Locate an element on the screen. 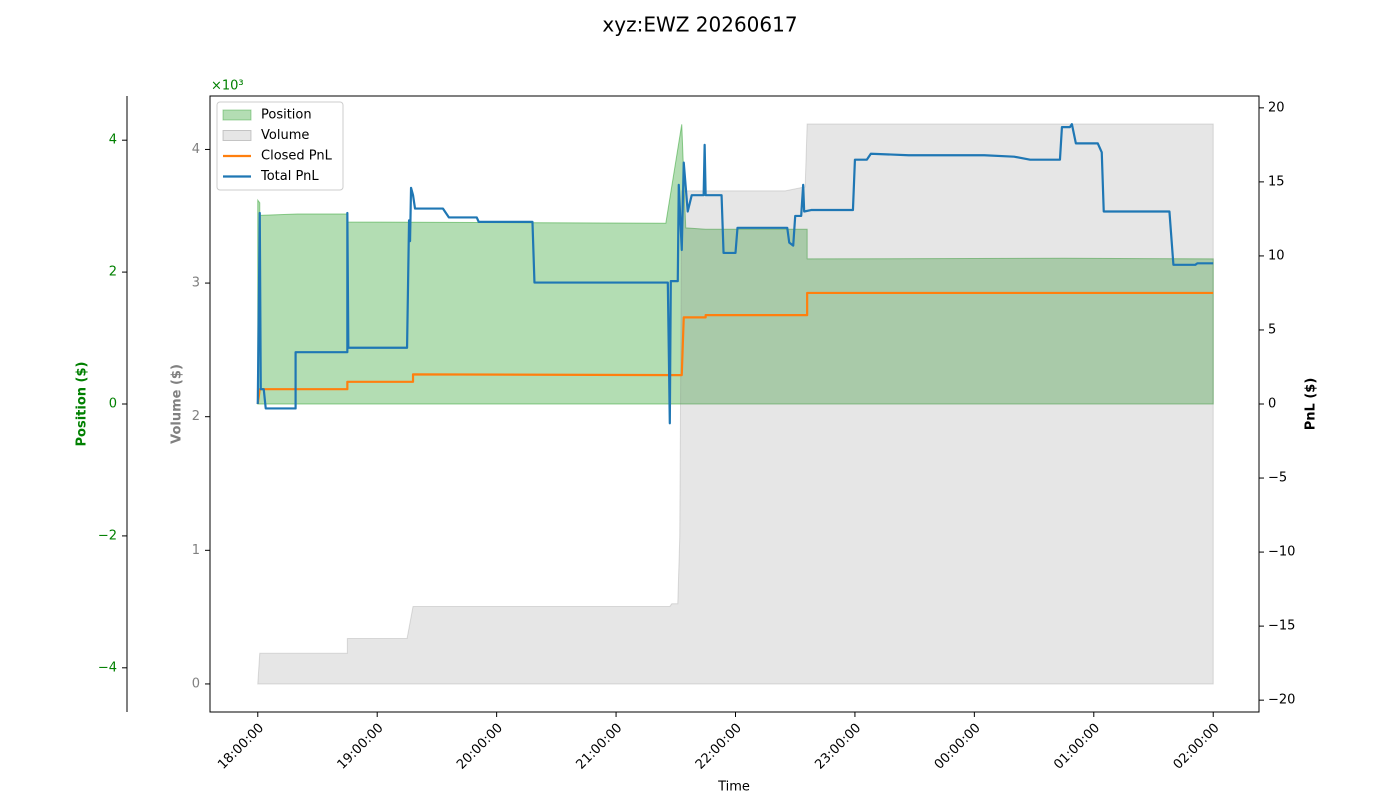  x-axis-label: Time is located at coordinates (733, 787).